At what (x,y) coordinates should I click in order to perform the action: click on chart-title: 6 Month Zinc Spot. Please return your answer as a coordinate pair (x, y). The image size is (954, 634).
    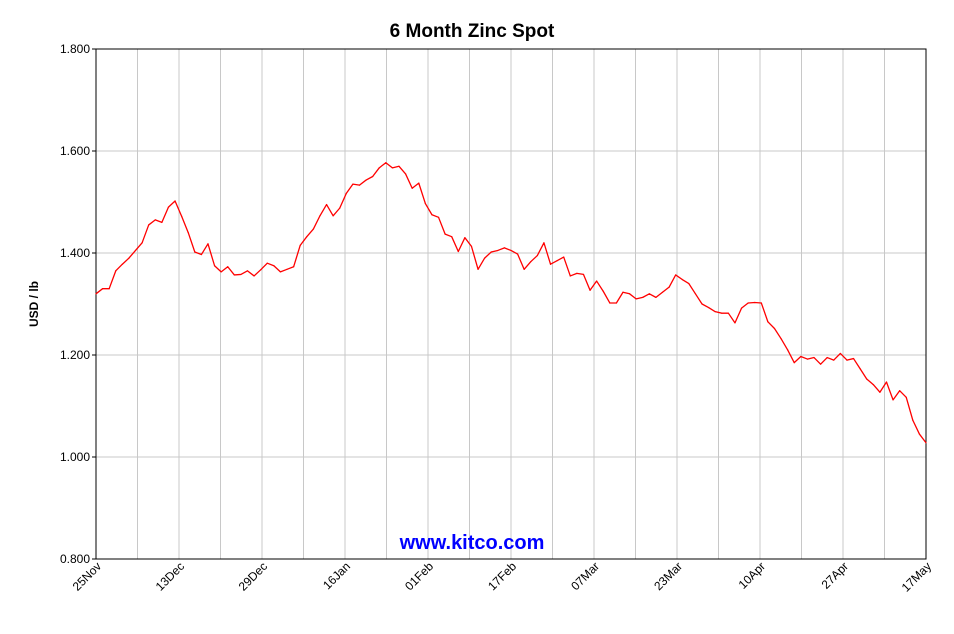
    Looking at the image, I should click on (472, 31).